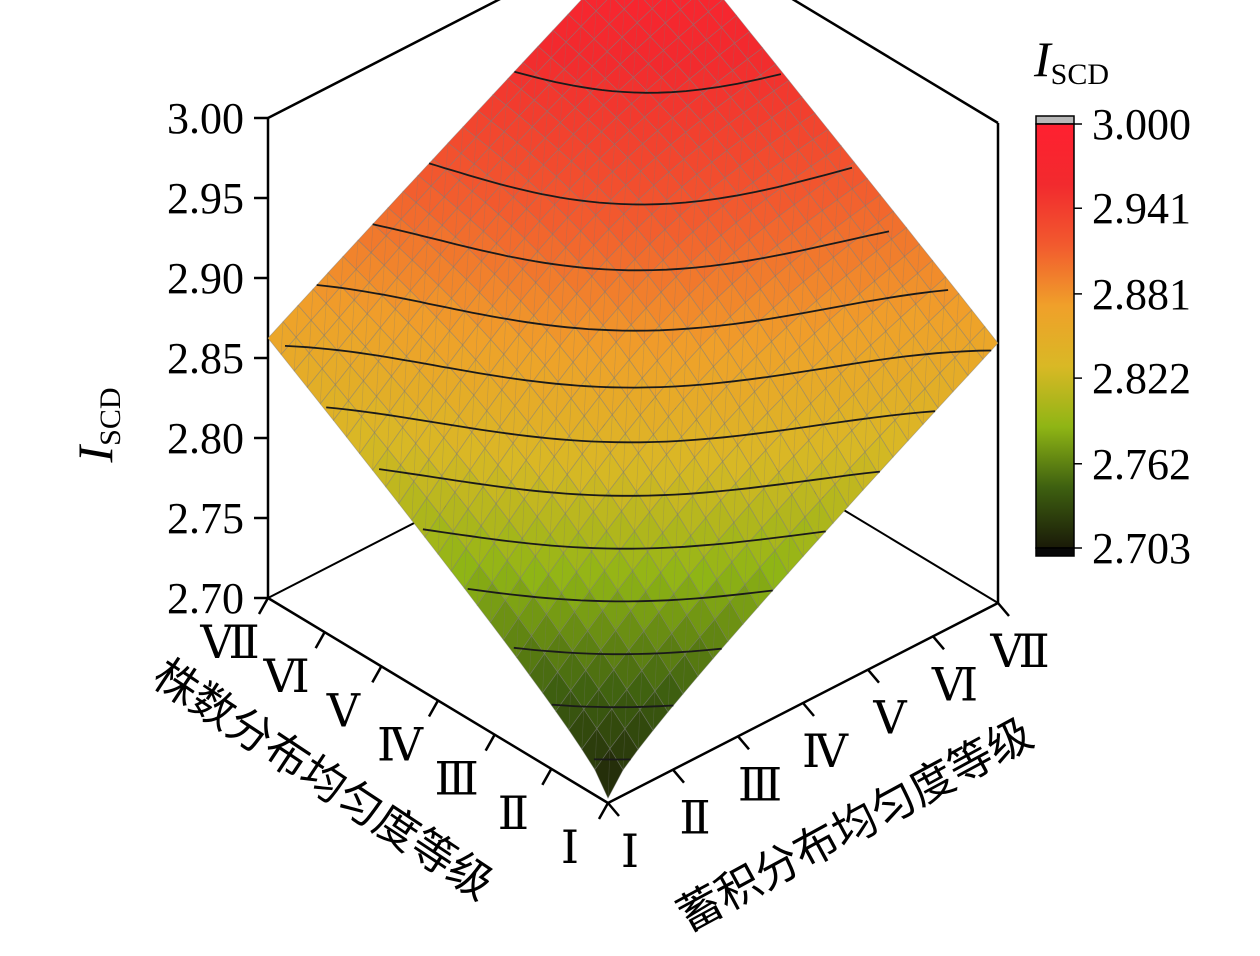  I want to click on colorbar-title: ISCD, so click(1071, 61).